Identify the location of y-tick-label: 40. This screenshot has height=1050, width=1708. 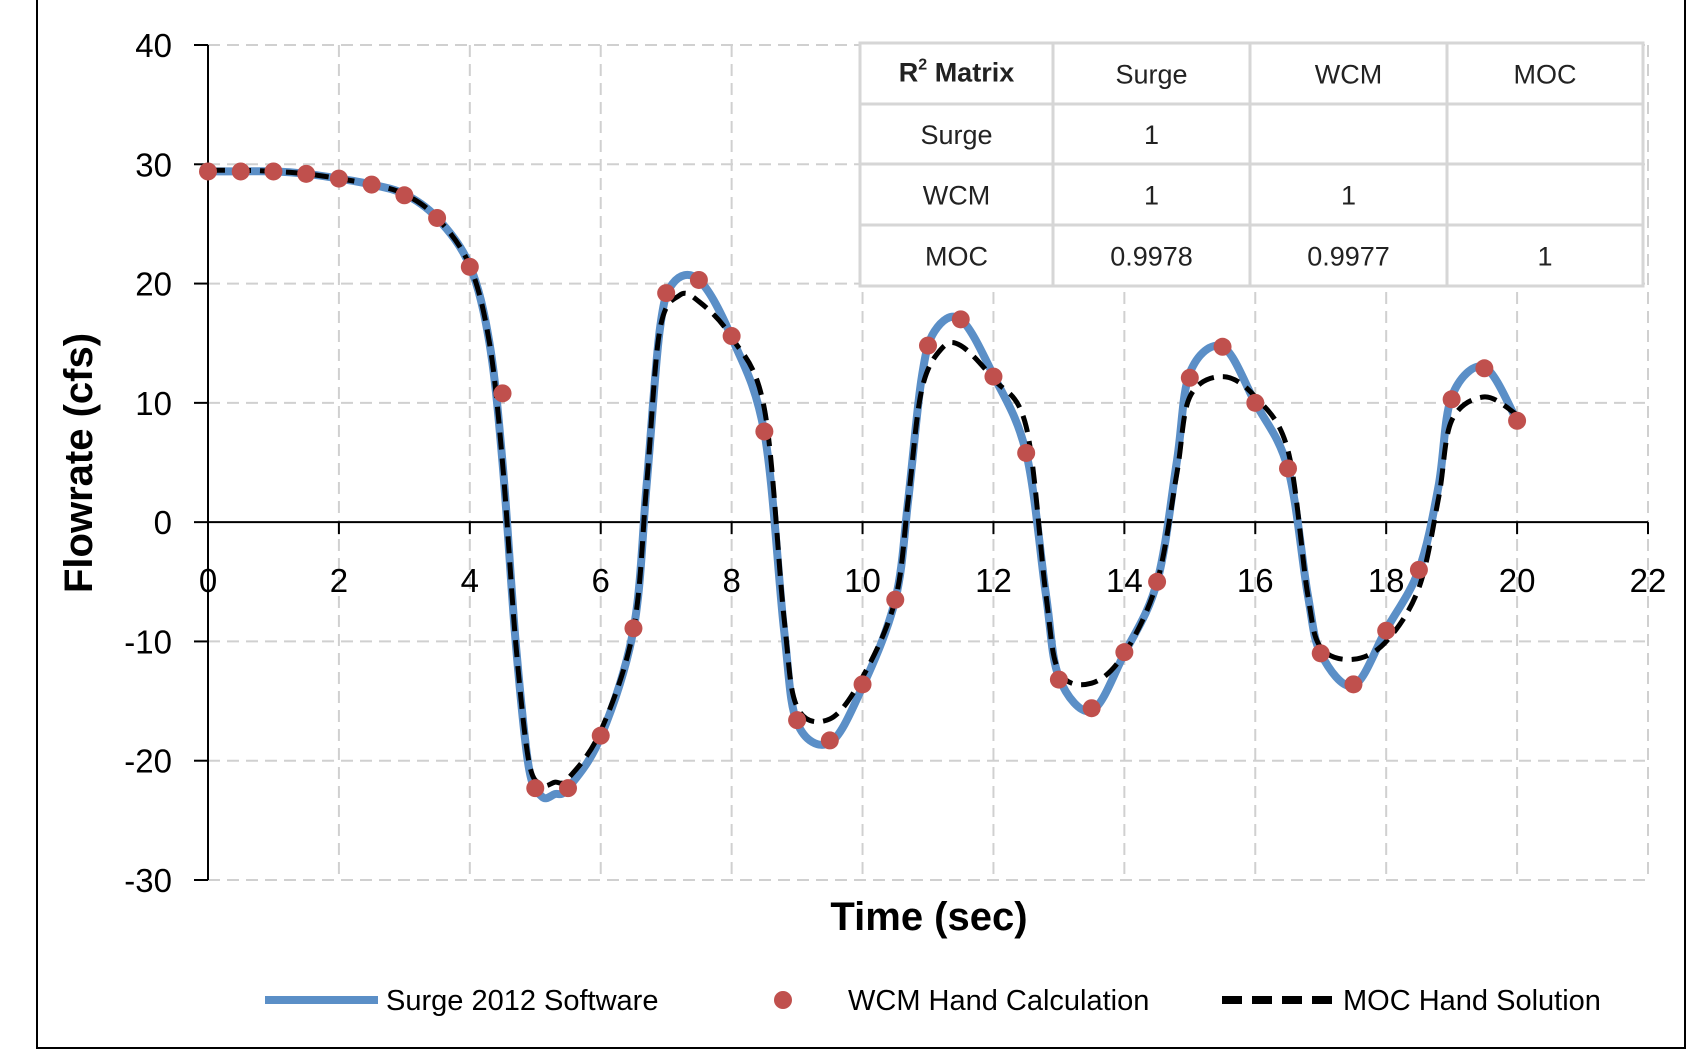
(153, 45).